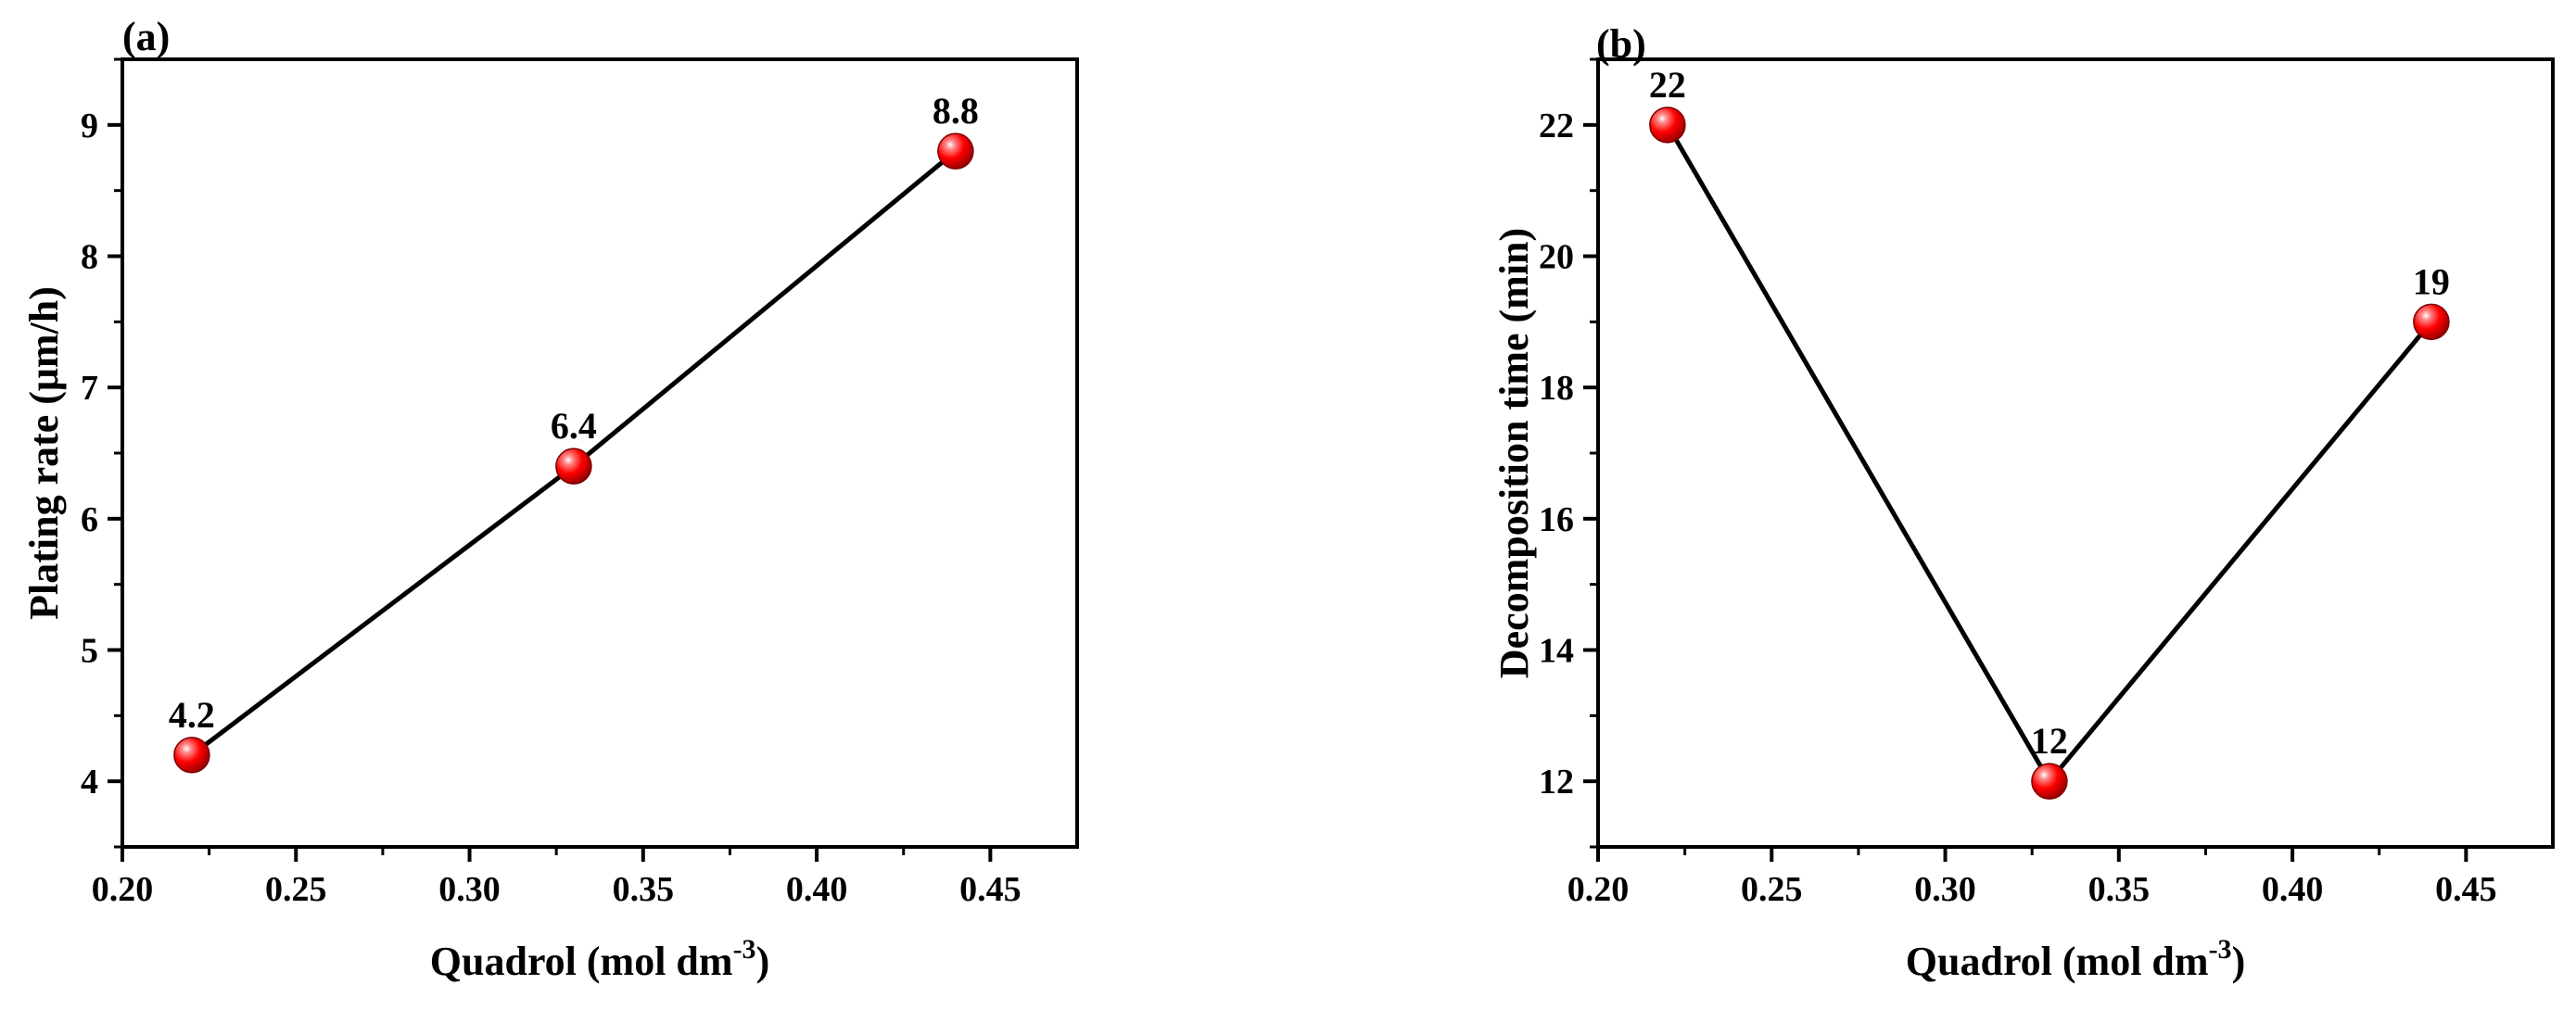  What do you see at coordinates (1556, 783) in the screenshot?
I see `y-tick-label: 12` at bounding box center [1556, 783].